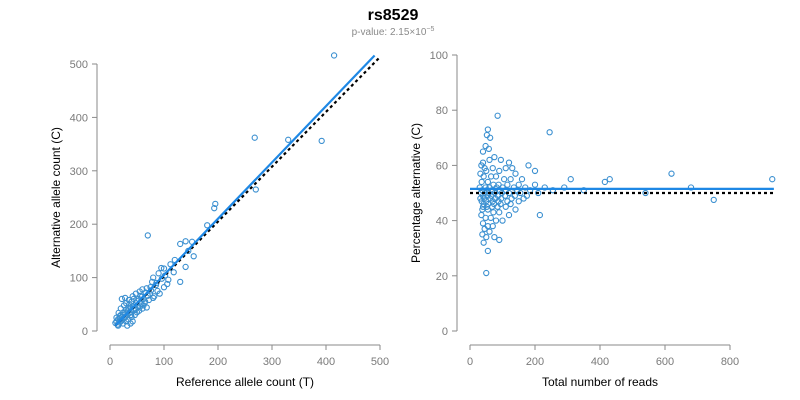 This screenshot has width=800, height=400. What do you see at coordinates (416, 193) in the screenshot?
I see `right-y-axis-label: Percentage alternative (C)` at bounding box center [416, 193].